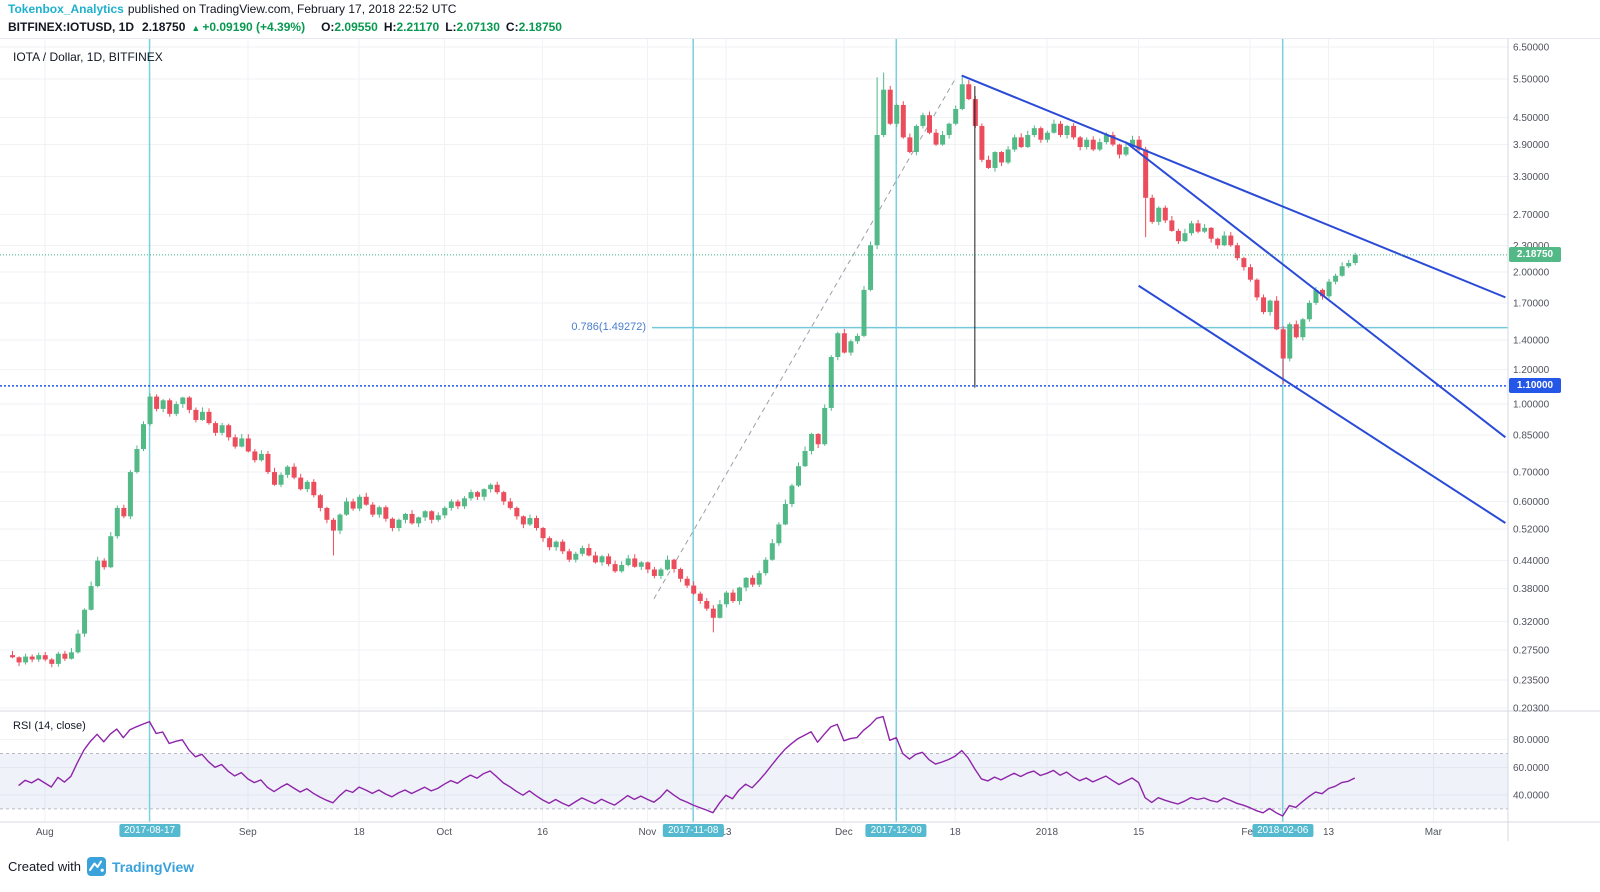  What do you see at coordinates (608, 327) in the screenshot?
I see `fib-level-label: 0.786(1.49272)` at bounding box center [608, 327].